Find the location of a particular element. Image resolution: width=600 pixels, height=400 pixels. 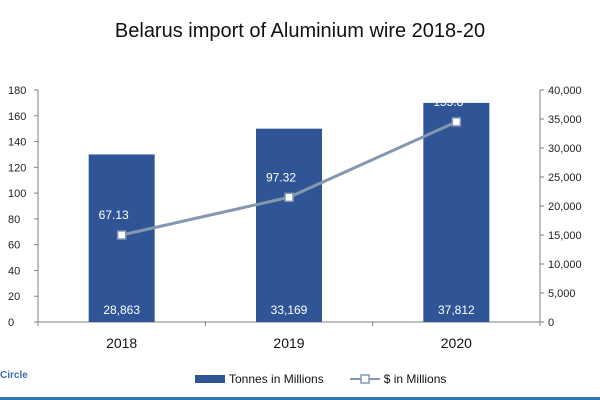

y-left-tick-label: 120 is located at coordinates (17, 168).